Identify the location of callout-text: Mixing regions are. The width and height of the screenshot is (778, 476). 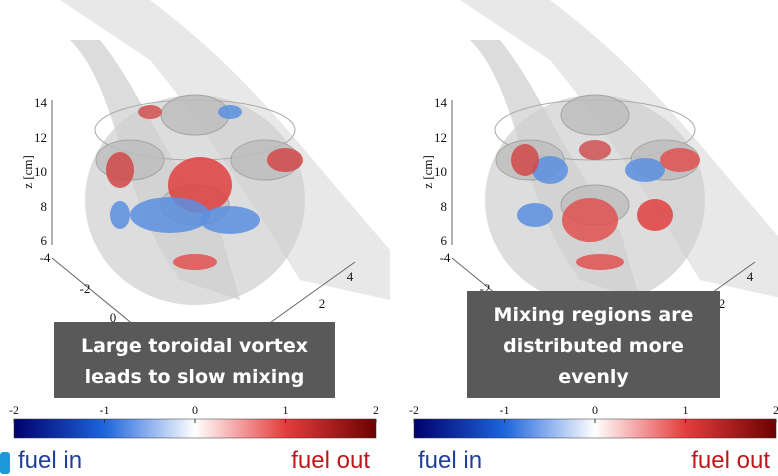
(594, 315).